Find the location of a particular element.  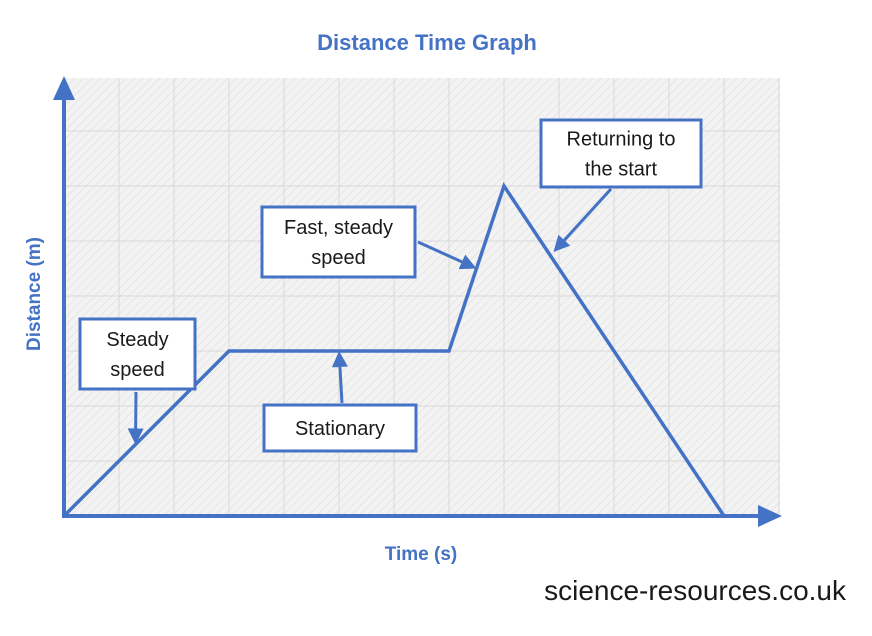

callout: Stationary is located at coordinates (340, 402).